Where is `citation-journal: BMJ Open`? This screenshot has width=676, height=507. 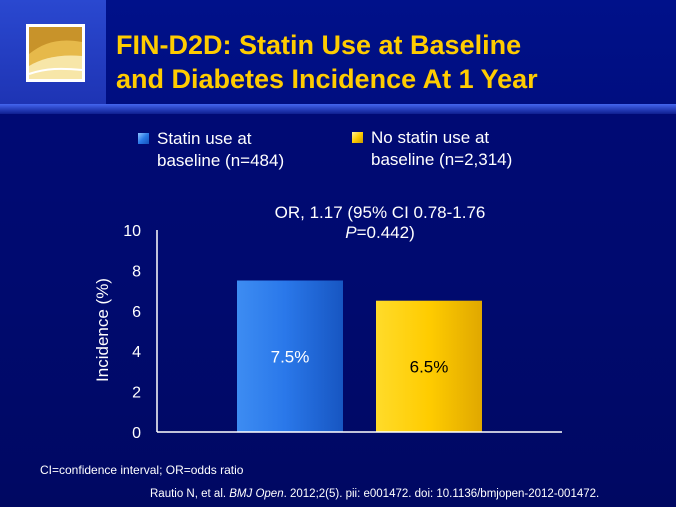
citation-journal: BMJ Open is located at coordinates (256, 494).